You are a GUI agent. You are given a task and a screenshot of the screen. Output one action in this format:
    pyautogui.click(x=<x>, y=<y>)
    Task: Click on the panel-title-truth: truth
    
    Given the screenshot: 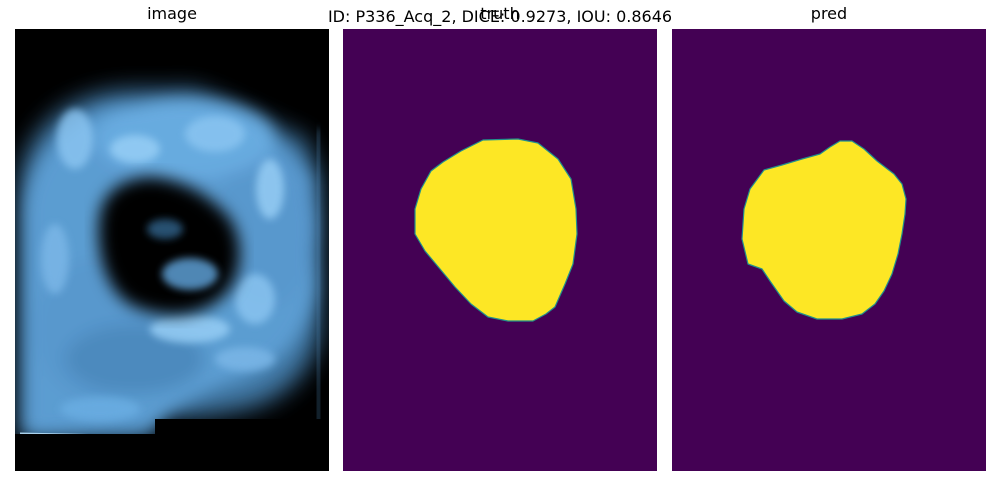 What is the action you would take?
    pyautogui.click(x=500, y=13)
    